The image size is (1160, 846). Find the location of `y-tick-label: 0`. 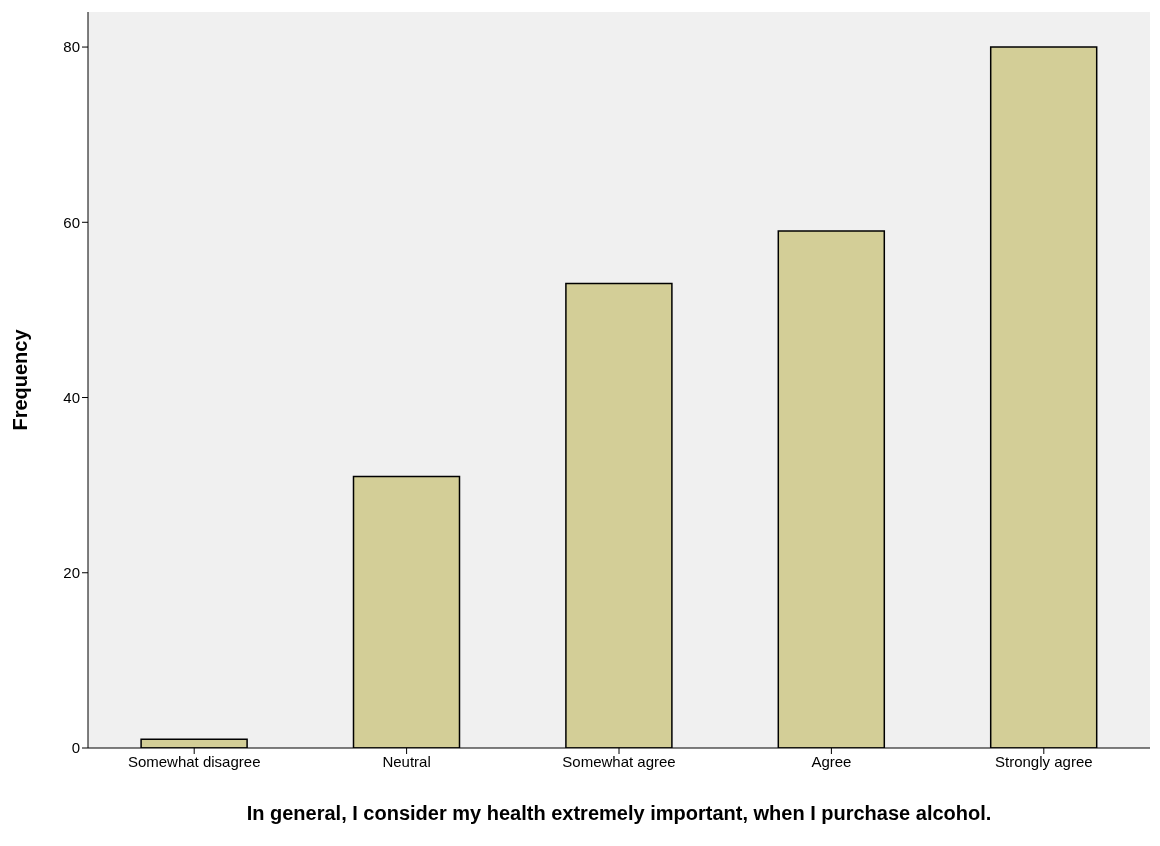

y-tick-label: 0 is located at coordinates (75, 748).